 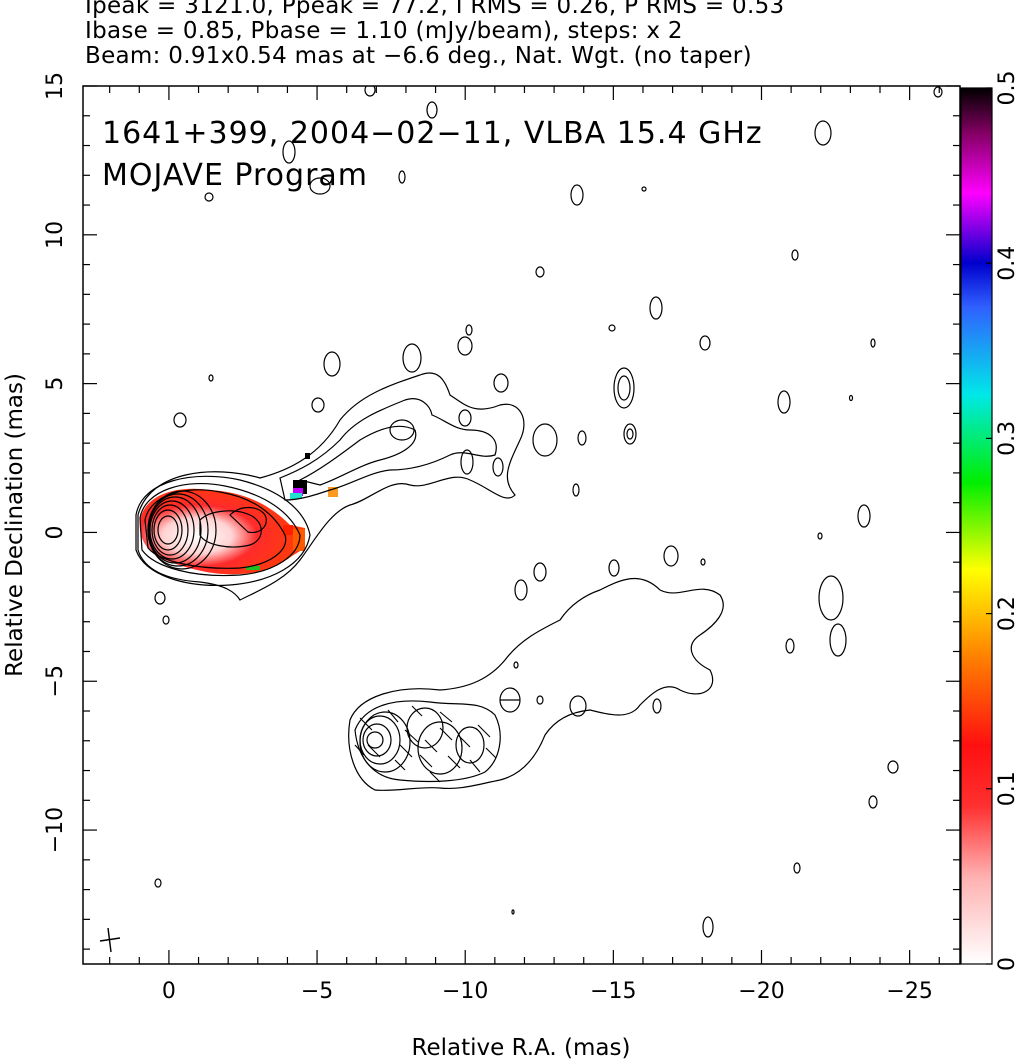 What do you see at coordinates (296, 496) in the screenshot?
I see `pol-pixel-cyan` at bounding box center [296, 496].